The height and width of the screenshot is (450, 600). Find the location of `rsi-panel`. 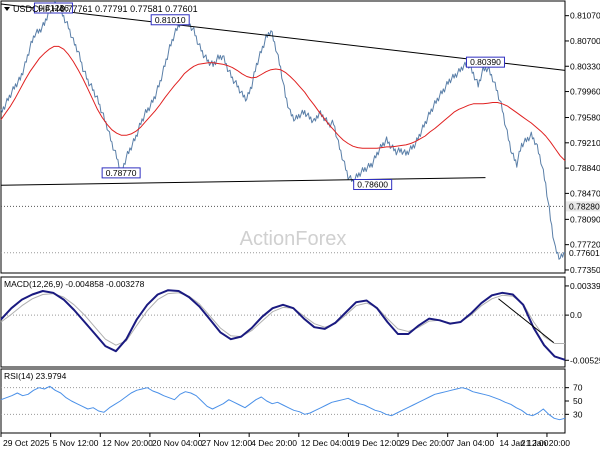

rsi-panel is located at coordinates (283, 401).